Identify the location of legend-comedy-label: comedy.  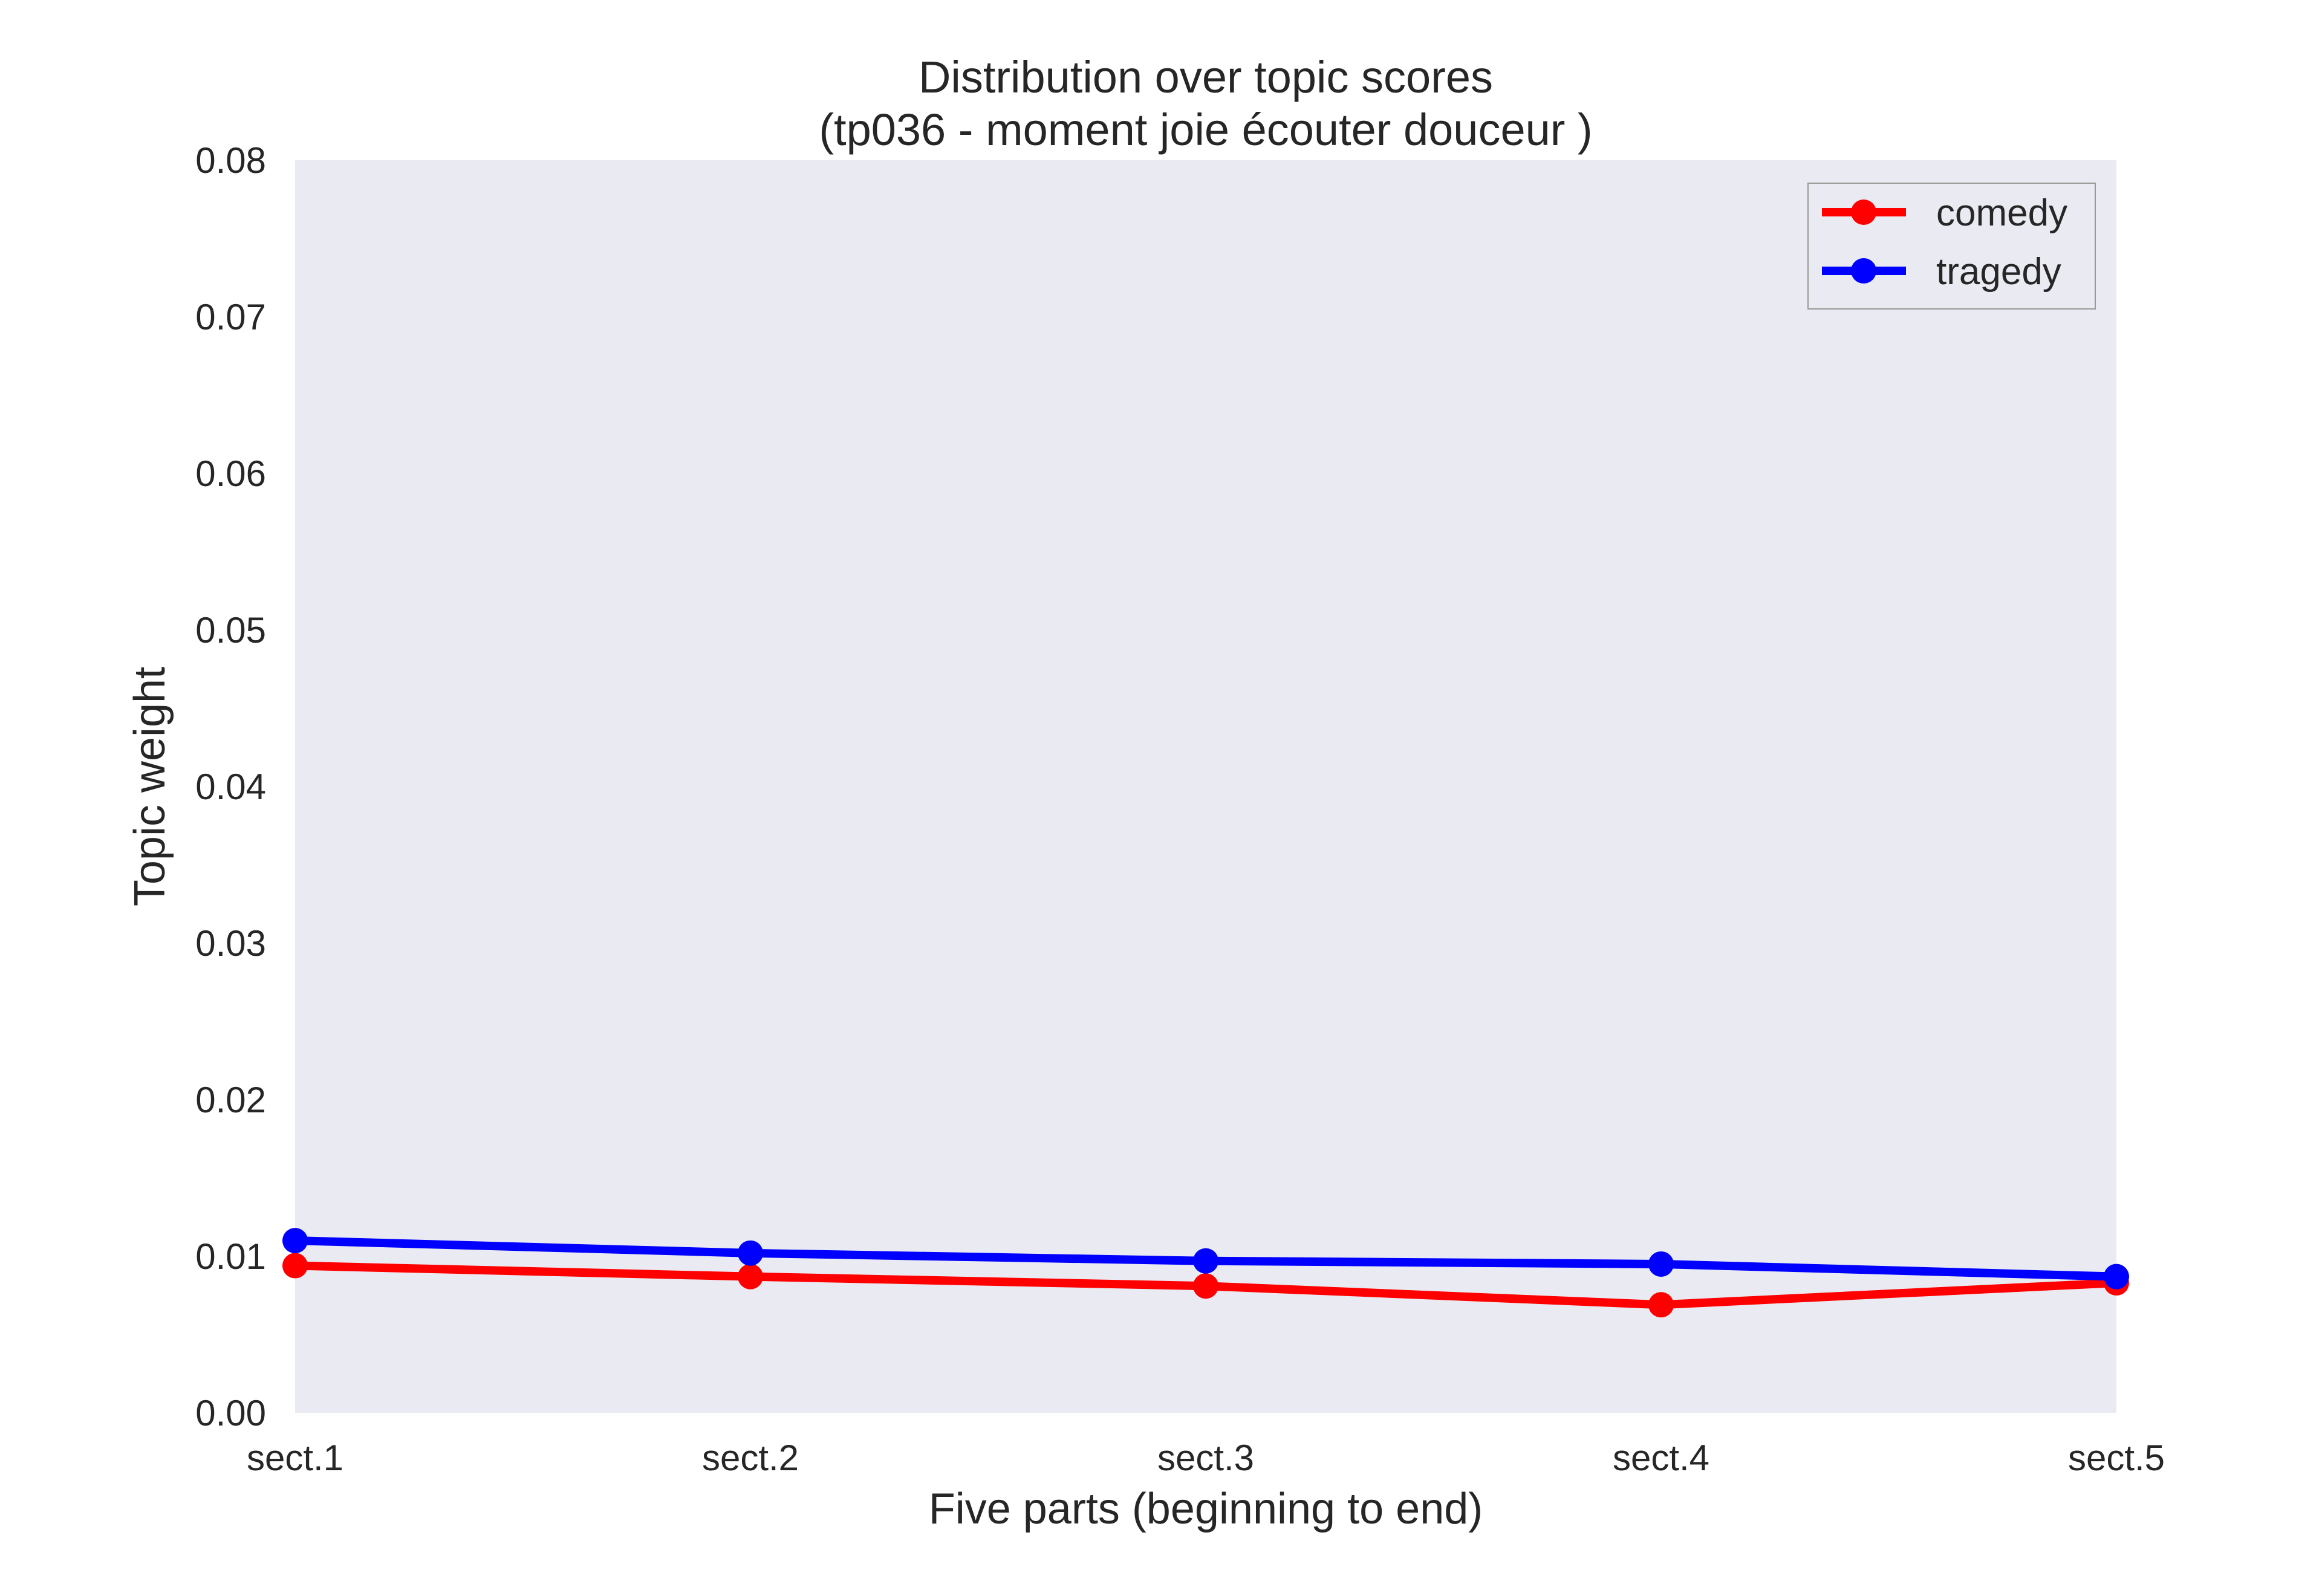
(2002, 213).